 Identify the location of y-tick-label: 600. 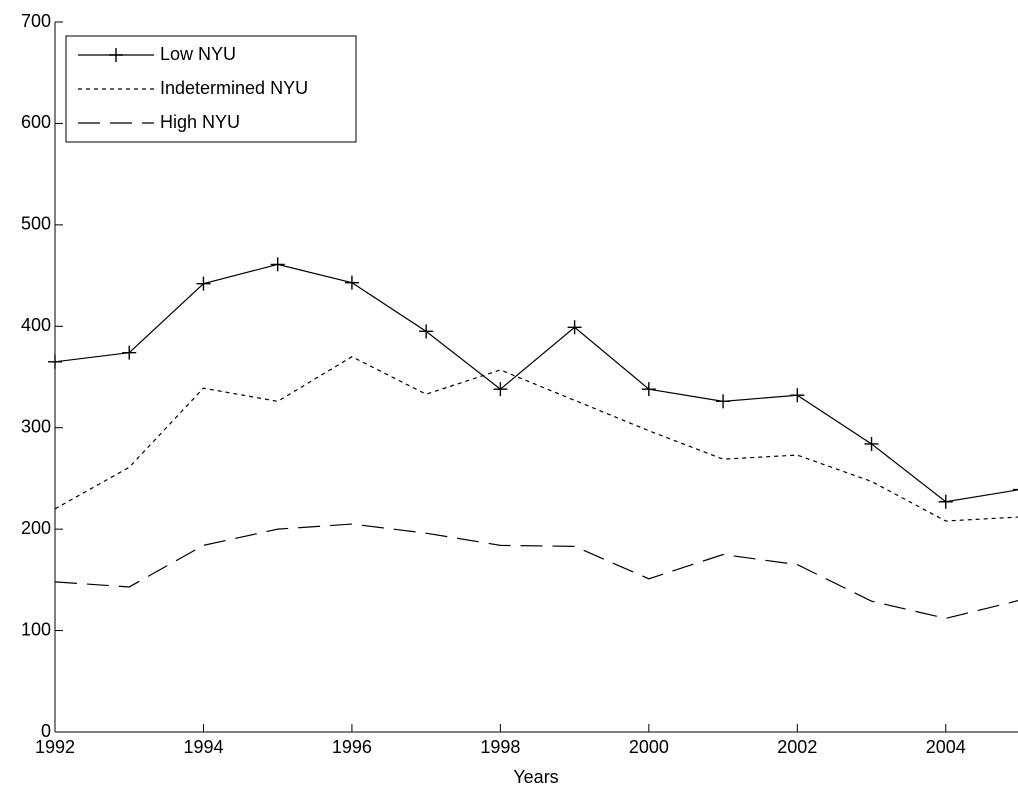
(36, 122).